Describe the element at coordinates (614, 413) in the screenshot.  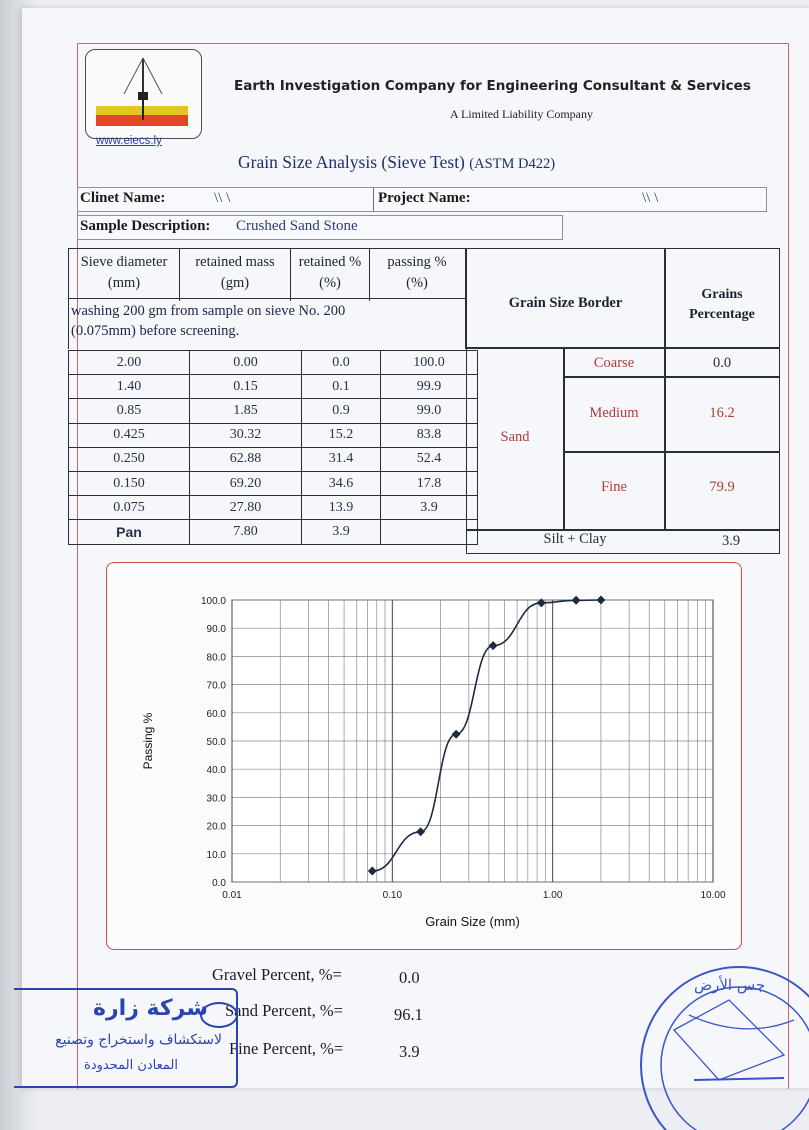
I see `medium-label: Medium` at that location.